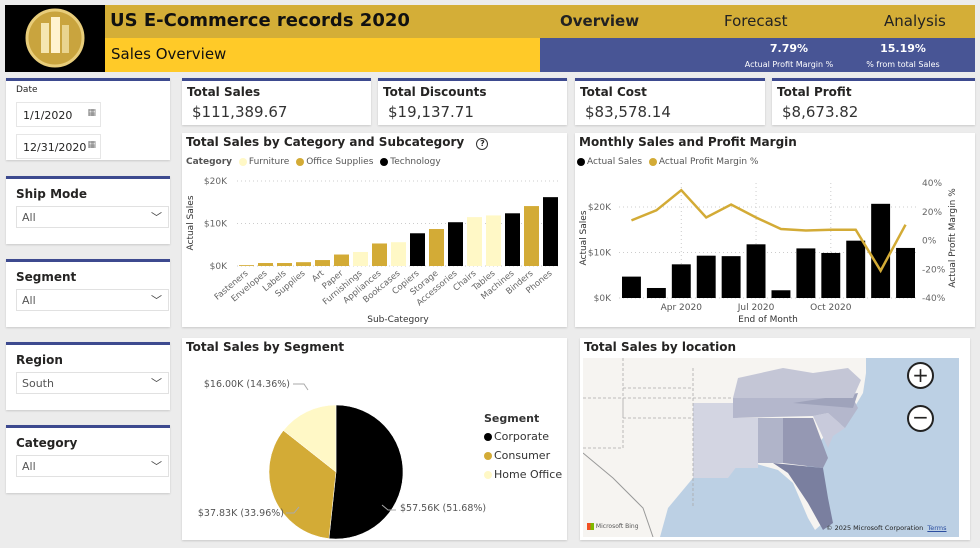  I want to click on nav-forecast: Forecast, so click(756, 21).